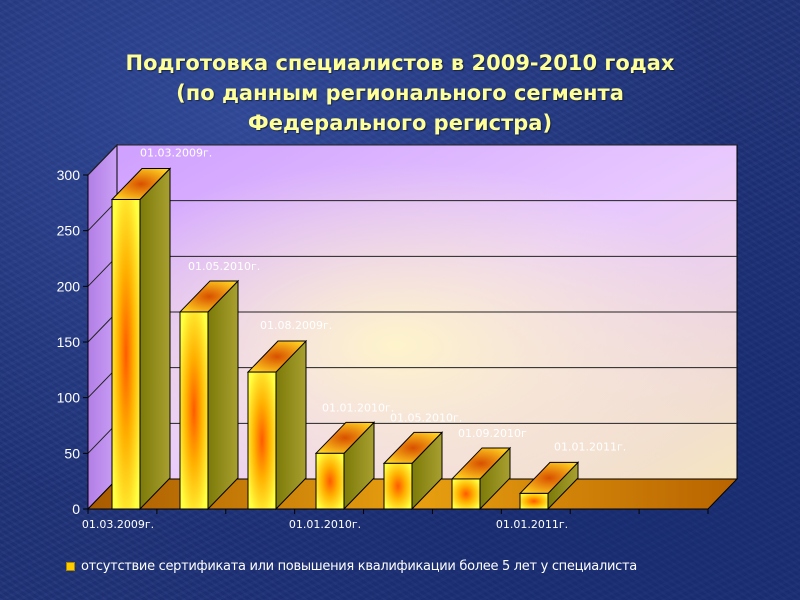 The image size is (800, 600). What do you see at coordinates (70, 566) in the screenshot?
I see `legend-swatch` at bounding box center [70, 566].